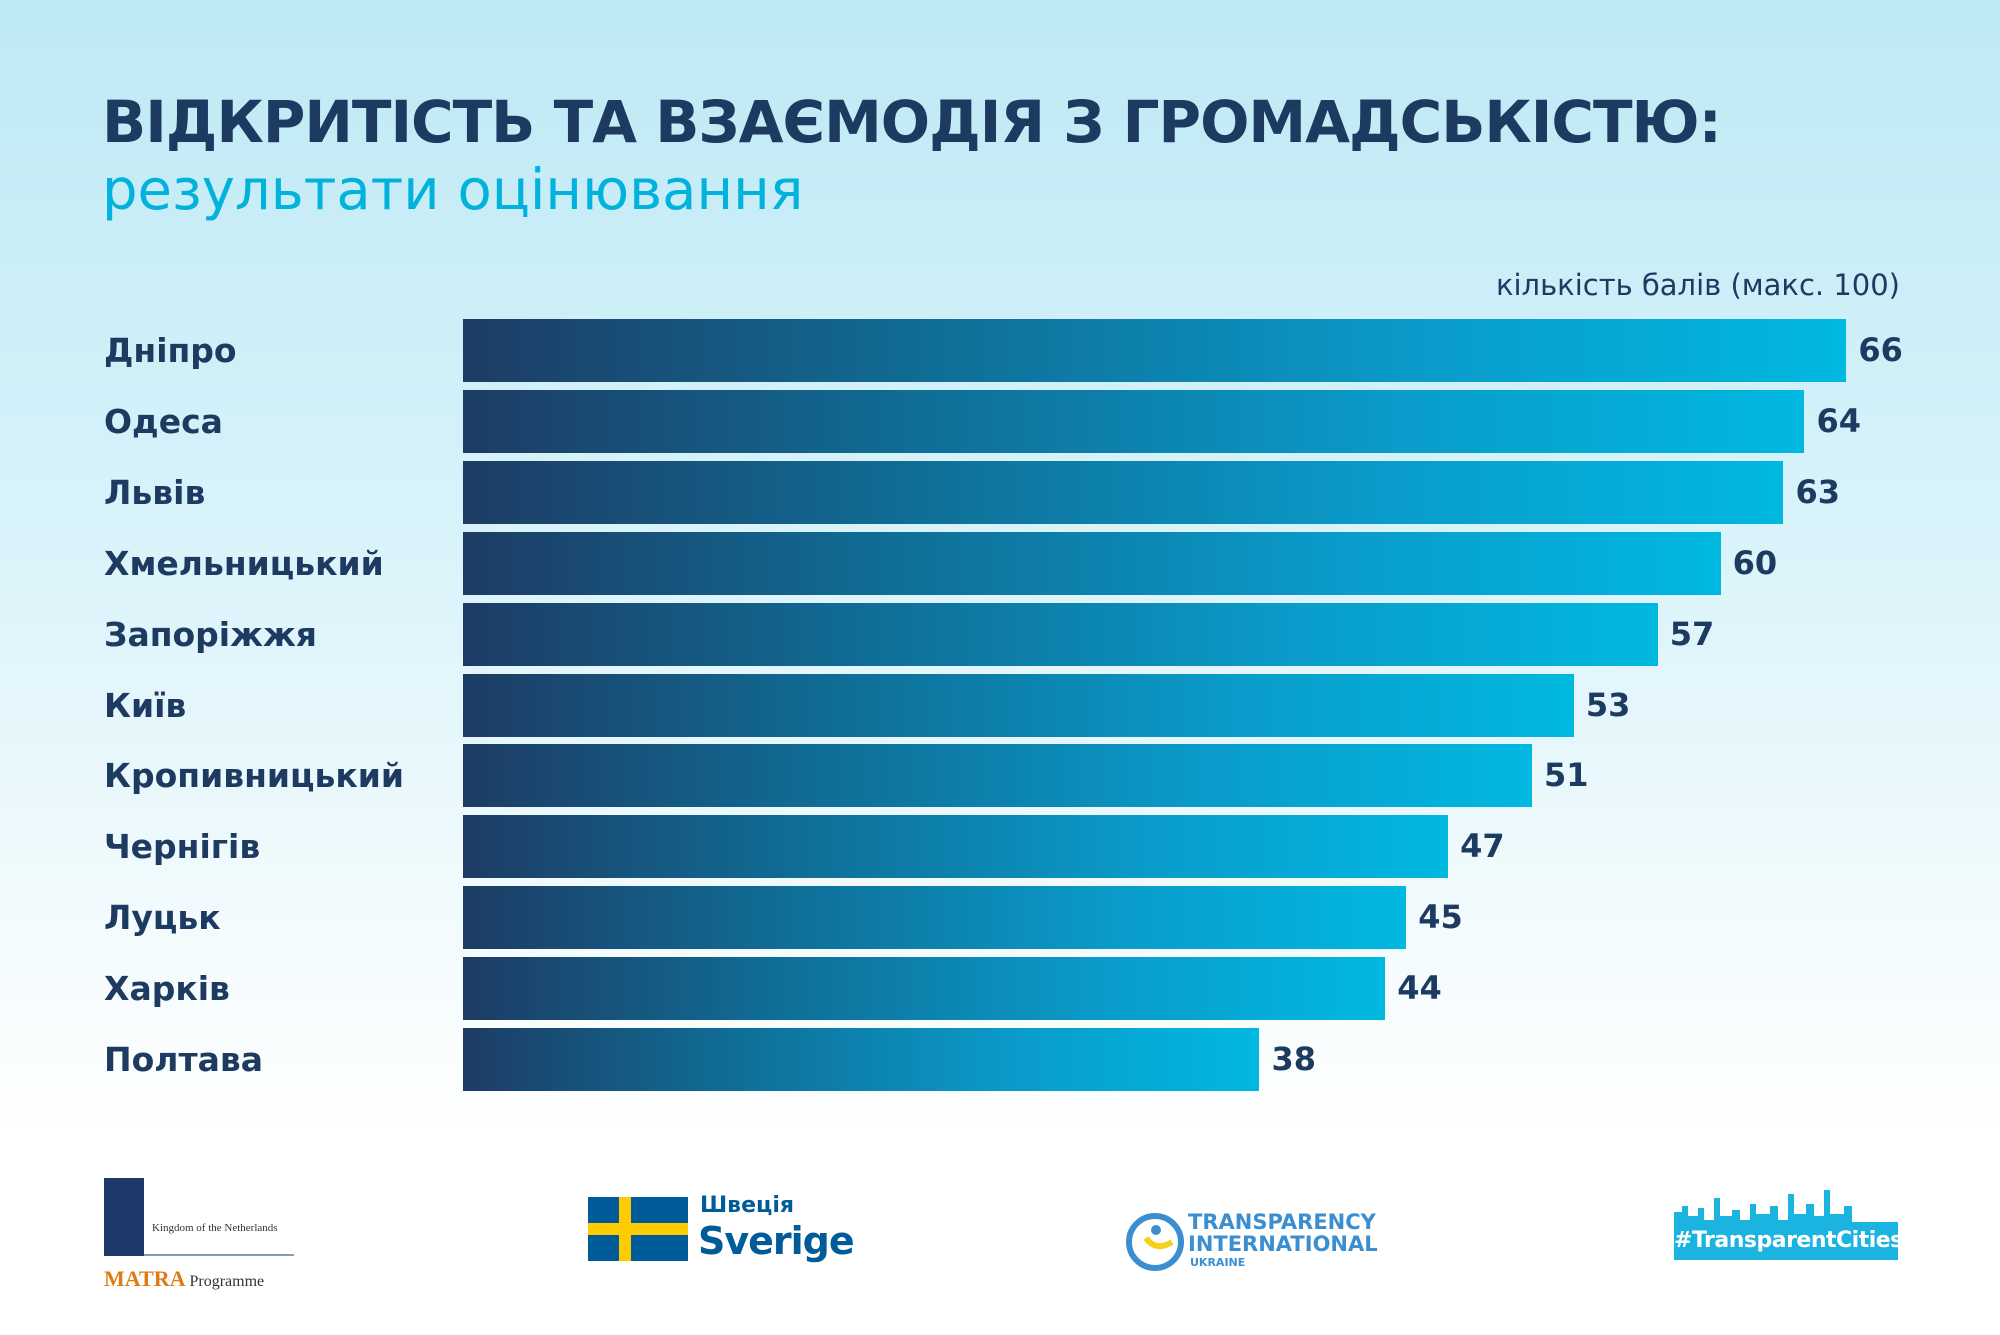 The height and width of the screenshot is (1335, 2000). Describe the element at coordinates (167, 989) in the screenshot. I see `category-label: Харків` at that location.